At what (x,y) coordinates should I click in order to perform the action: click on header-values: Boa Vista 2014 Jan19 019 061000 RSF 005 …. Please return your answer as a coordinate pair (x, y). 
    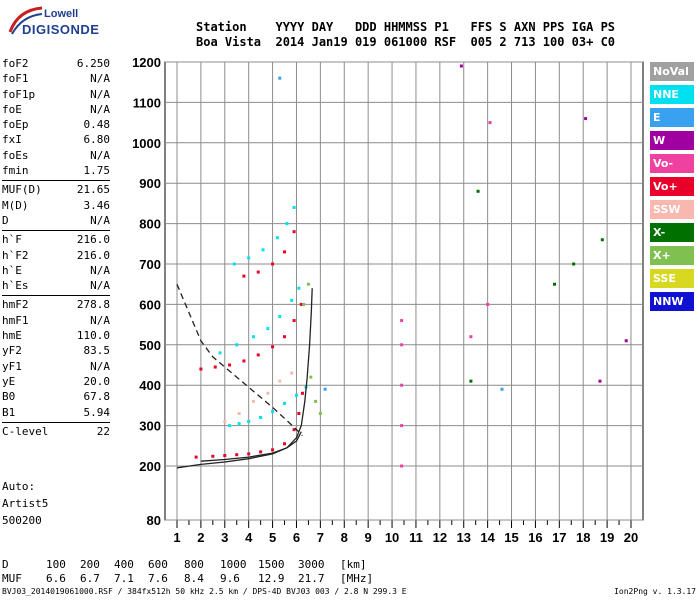
    Looking at the image, I should click on (406, 42).